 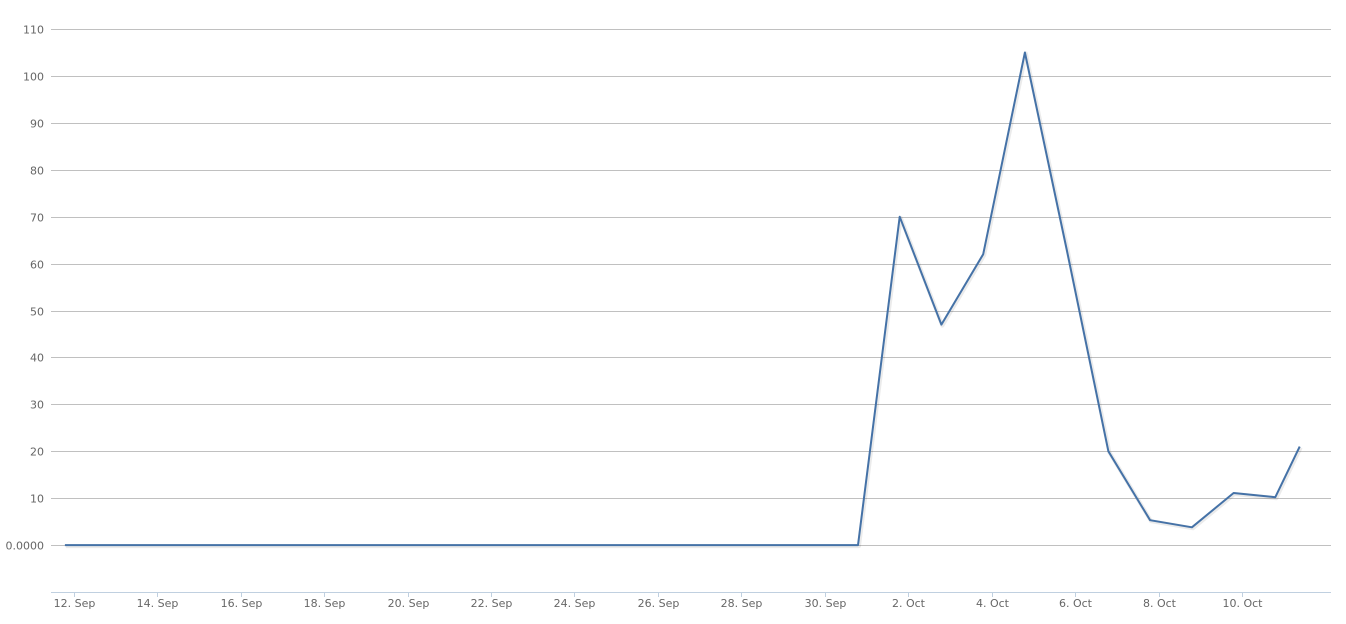 I want to click on x-tick-label: 24. Sep, so click(x=575, y=603).